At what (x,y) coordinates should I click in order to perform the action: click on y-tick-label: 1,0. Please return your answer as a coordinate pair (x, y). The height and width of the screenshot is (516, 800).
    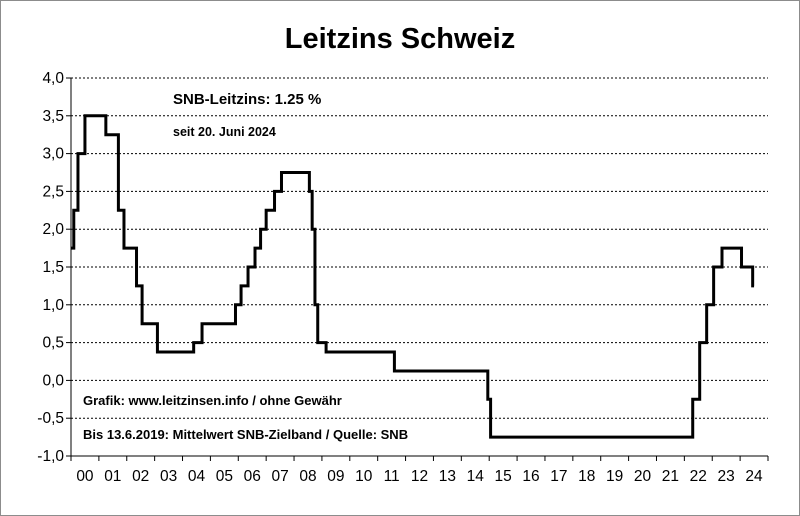
    Looking at the image, I should click on (53, 305).